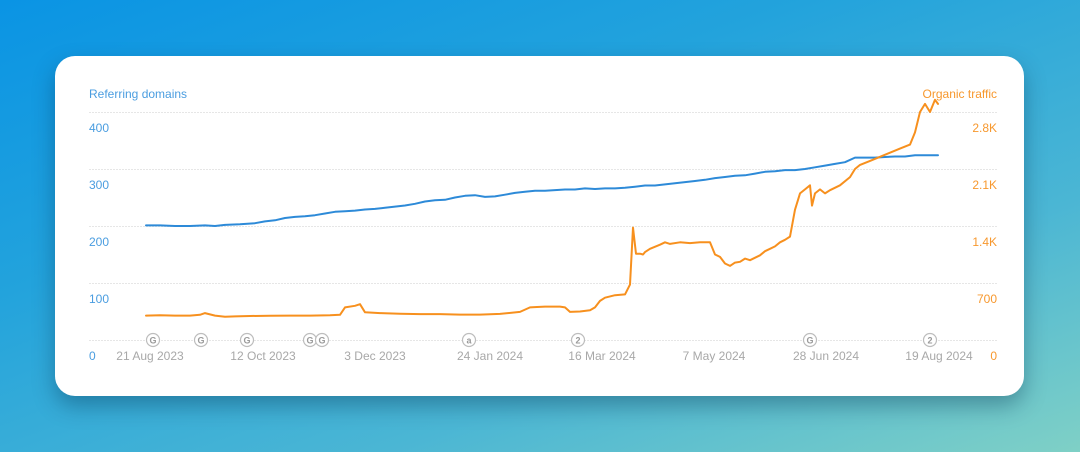  I want to click on right-axis-tick: 1.4K, so click(984, 242).